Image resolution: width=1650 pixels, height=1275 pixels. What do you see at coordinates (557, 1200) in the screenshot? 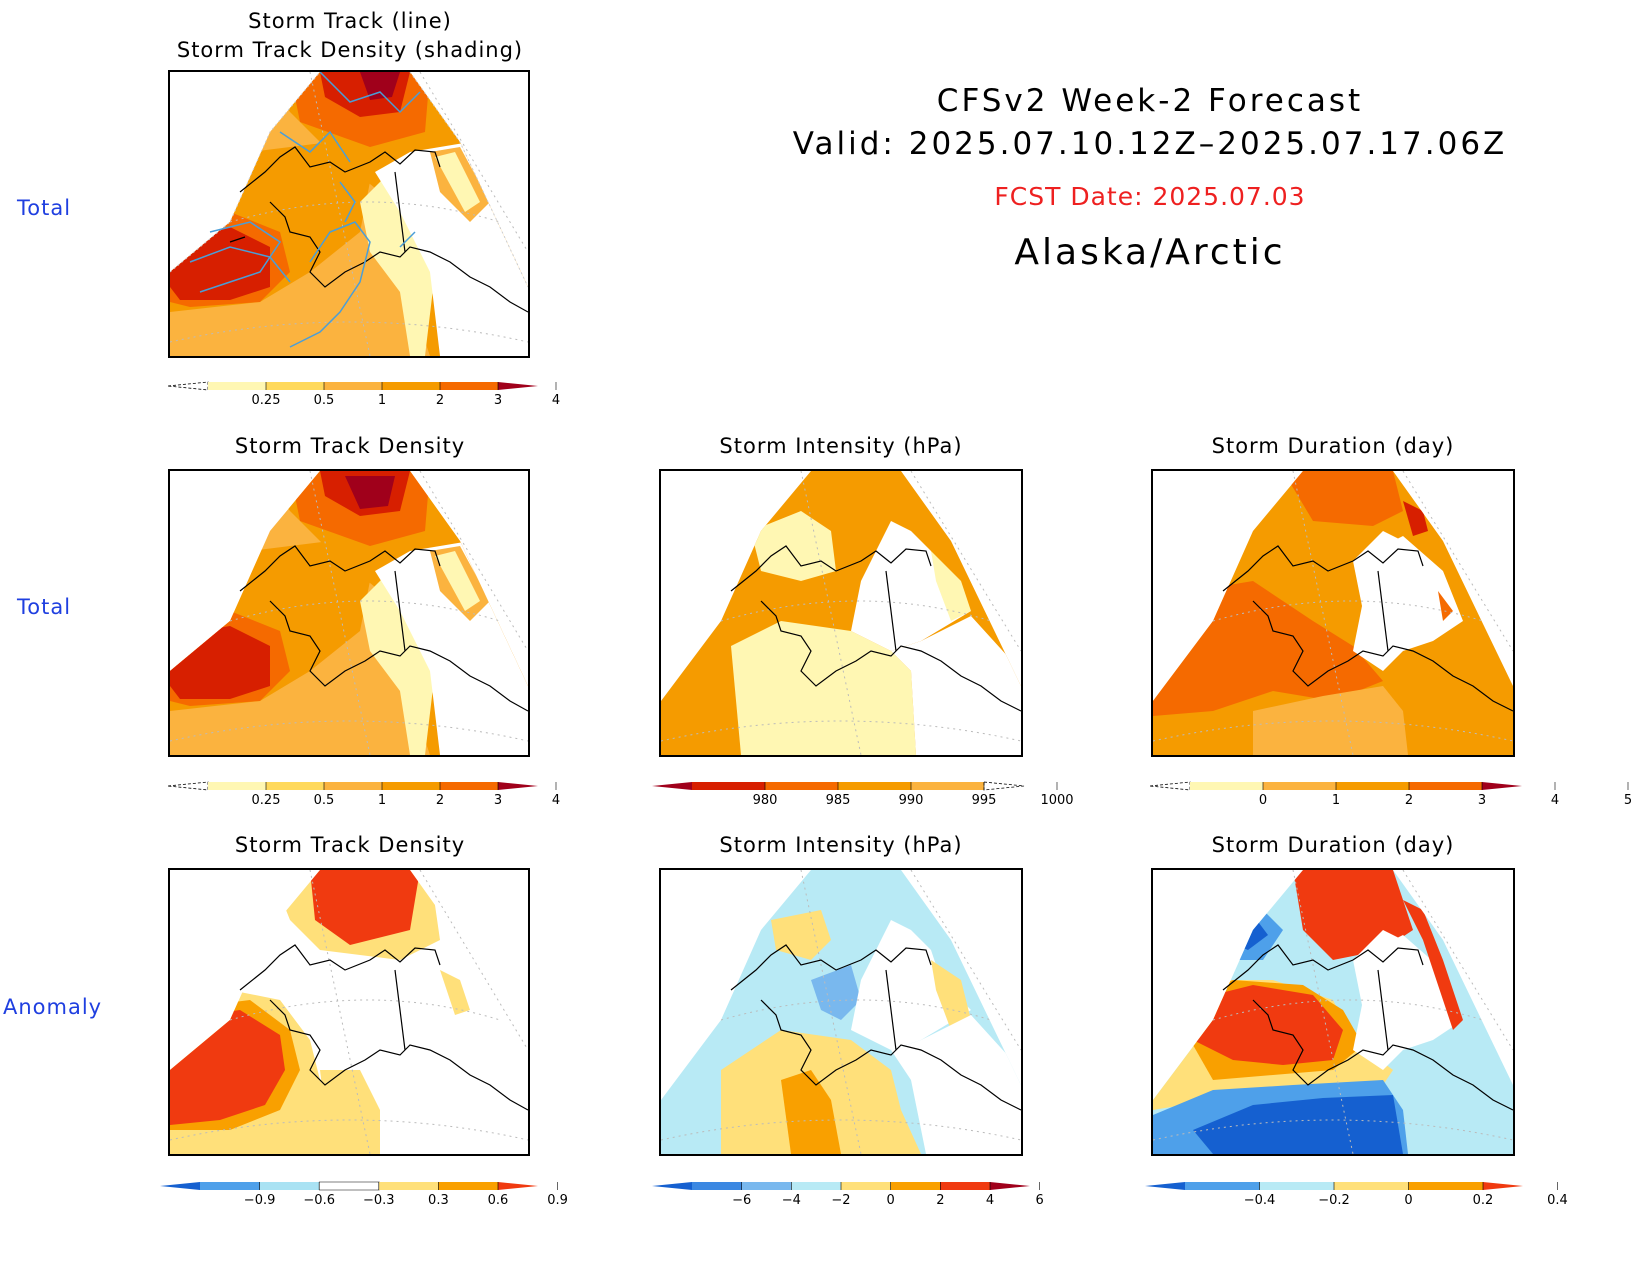
I see `colorbar-tick-label: 0.9` at bounding box center [557, 1200].